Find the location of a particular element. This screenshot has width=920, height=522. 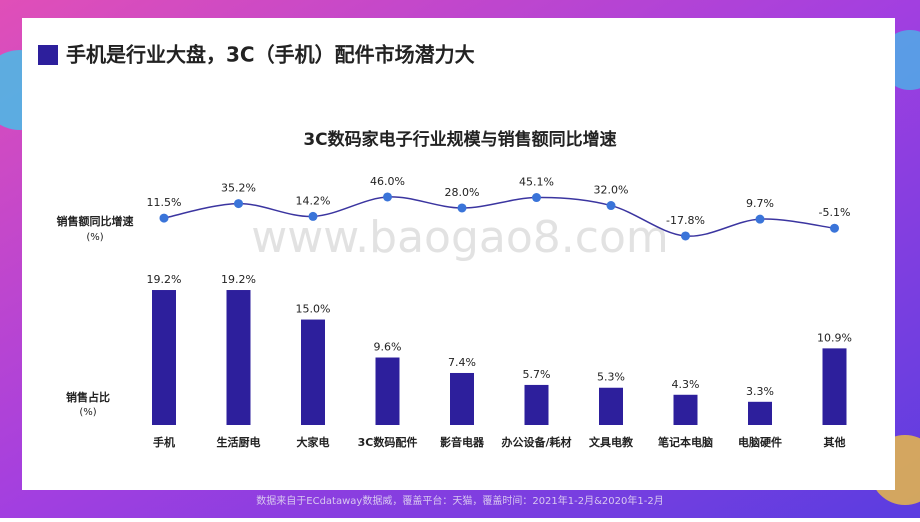

page-title: 手机是行业大盘，3C（手机）配件市场潜力大 is located at coordinates (270, 55).